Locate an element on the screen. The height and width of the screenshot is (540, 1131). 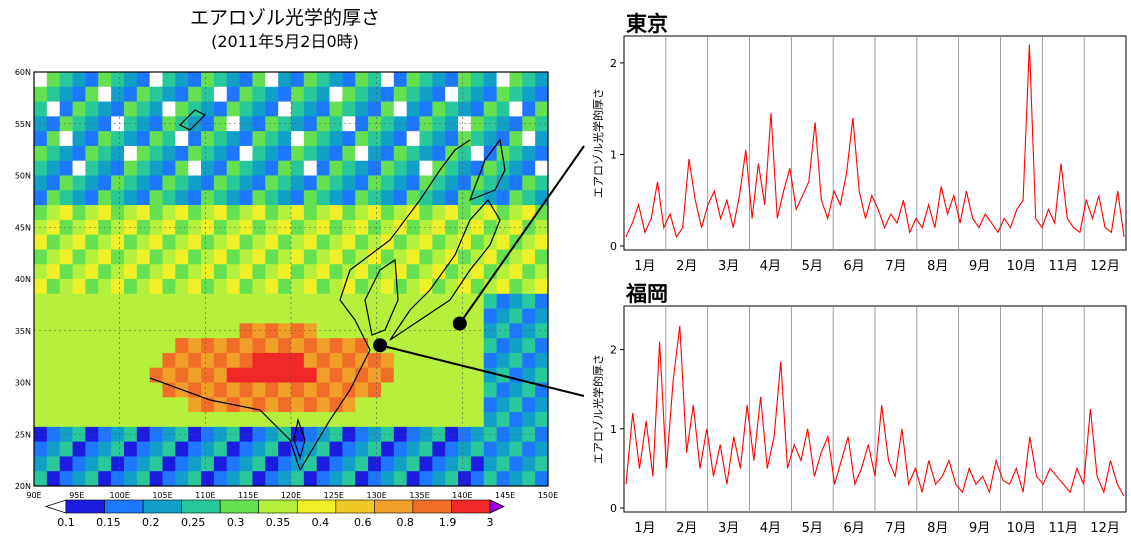
lat-label: 35N is located at coordinates (23, 331).